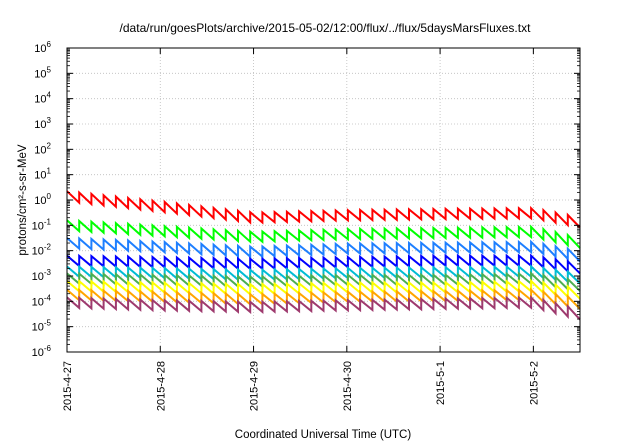 Image resolution: width=640 pixels, height=448 pixels. What do you see at coordinates (48, 247) in the screenshot?
I see `y-tick-exponent: -2` at bounding box center [48, 247].